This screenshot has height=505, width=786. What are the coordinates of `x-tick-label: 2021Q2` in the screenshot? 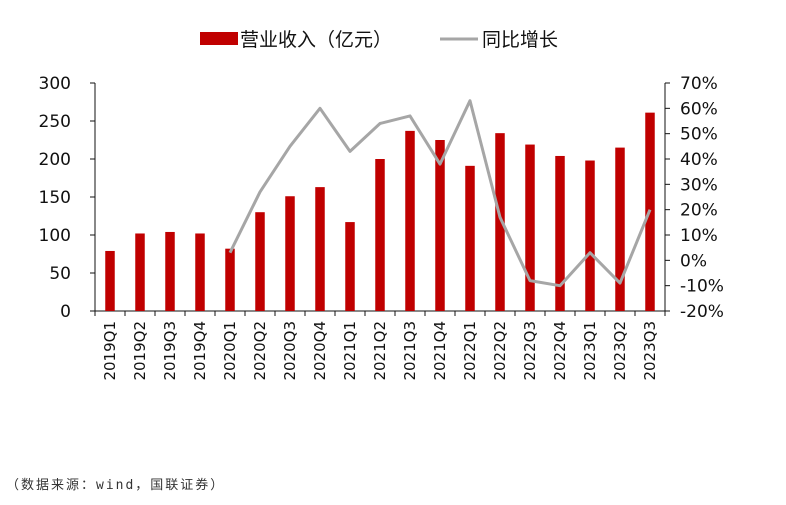 It's located at (380, 351).